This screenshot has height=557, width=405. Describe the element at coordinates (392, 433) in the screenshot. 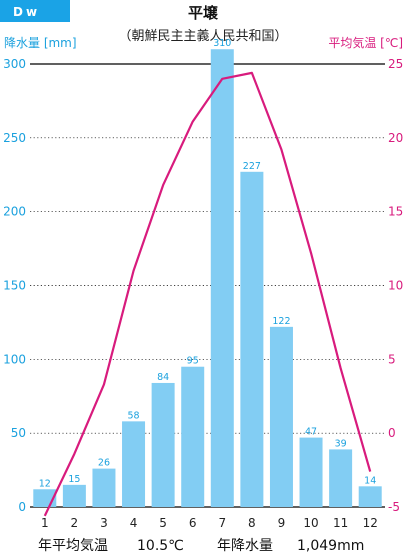

I see `temperature-tick-label: 0` at that location.